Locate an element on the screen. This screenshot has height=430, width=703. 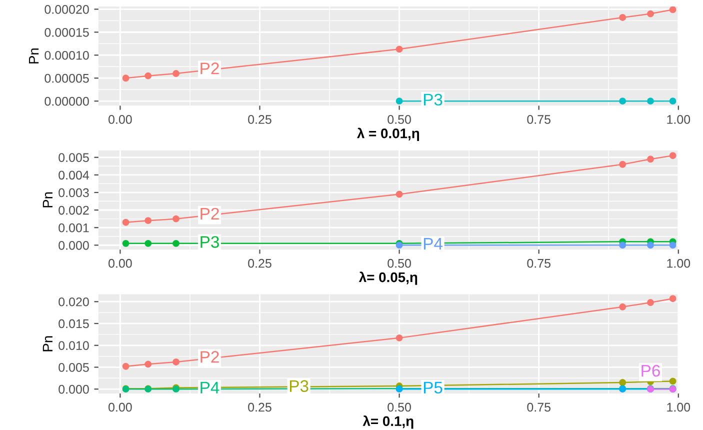
x-axis-title: λ= 0.05,η is located at coordinates (388, 278).